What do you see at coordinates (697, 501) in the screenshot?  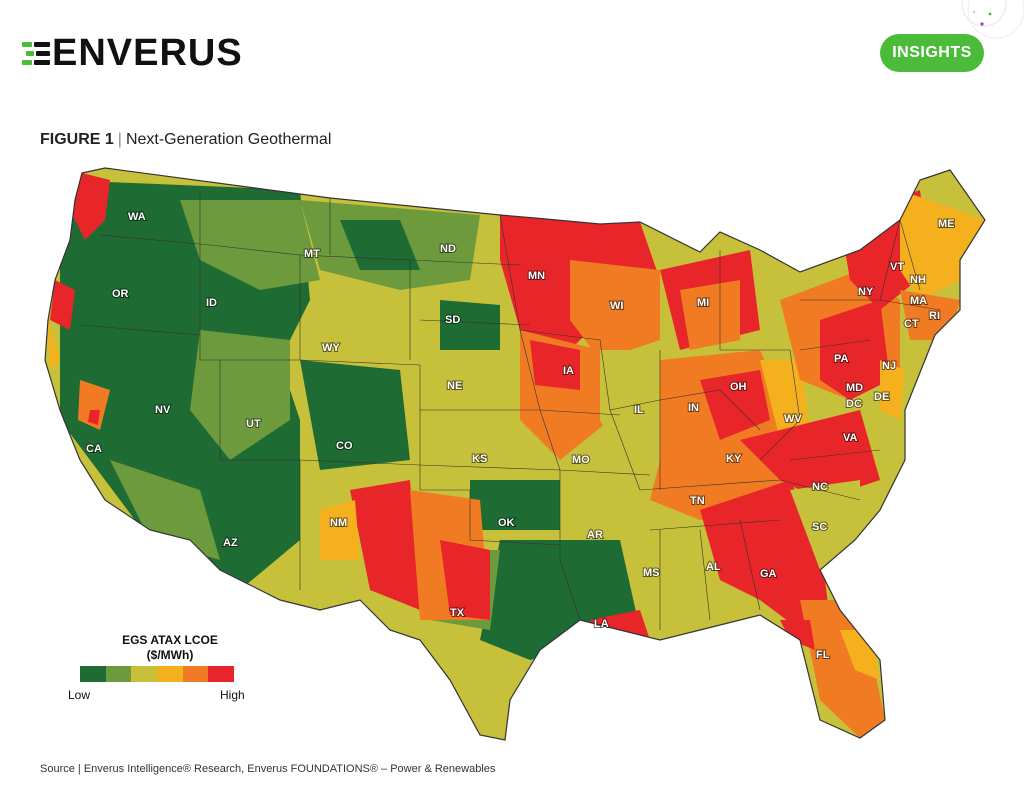 I see `state-label-tn: TN` at bounding box center [697, 501].